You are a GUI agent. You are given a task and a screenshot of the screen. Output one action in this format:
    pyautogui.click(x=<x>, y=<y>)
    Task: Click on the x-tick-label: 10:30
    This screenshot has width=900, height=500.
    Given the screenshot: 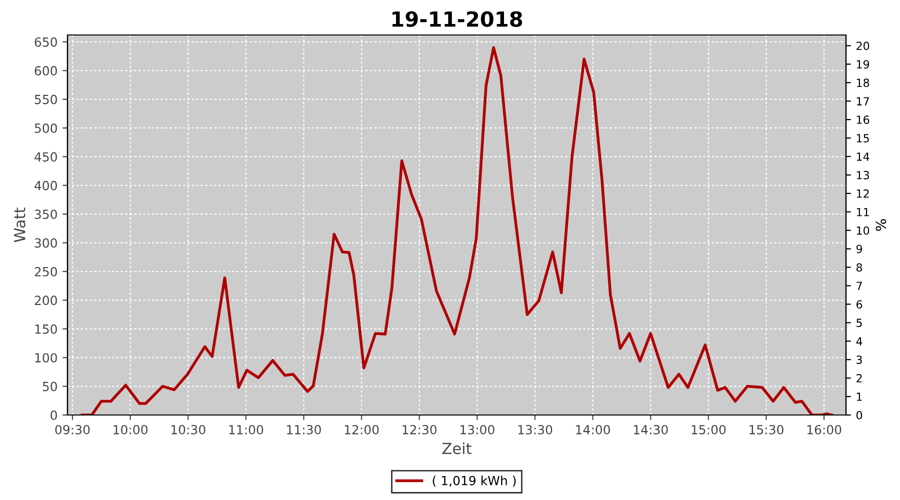 What is the action you would take?
    pyautogui.click(x=188, y=429)
    